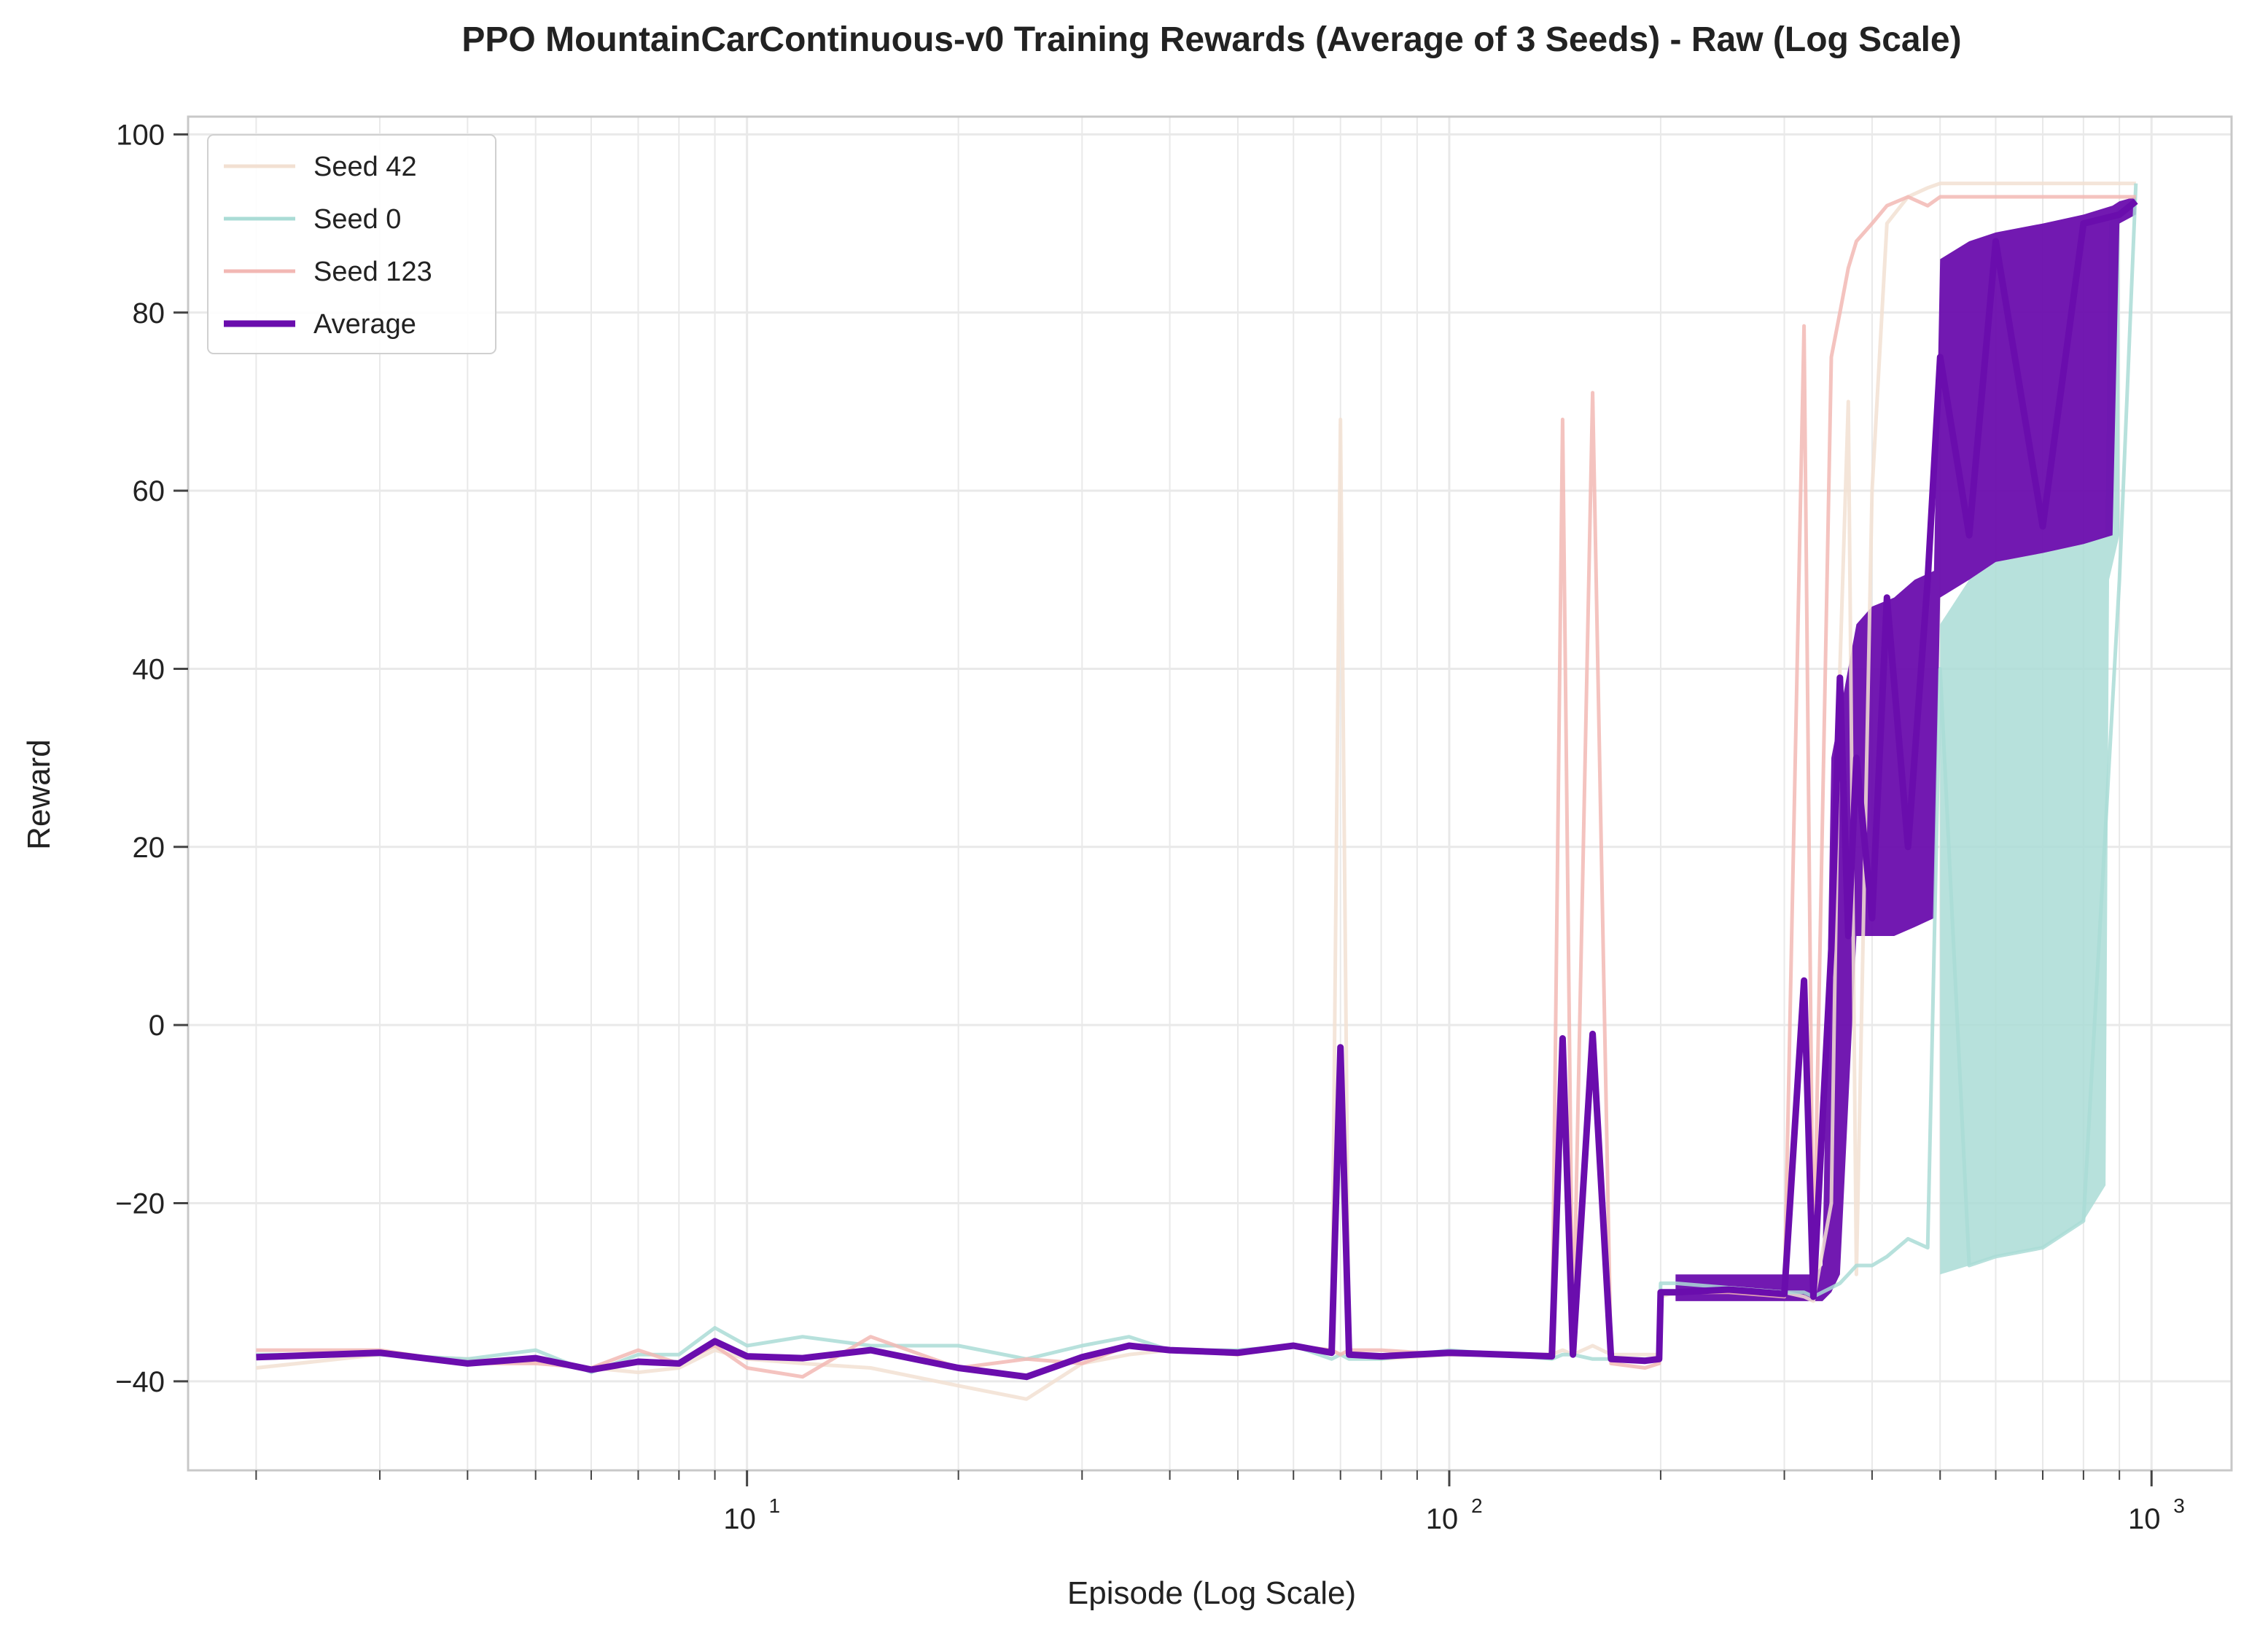 The width and height of the screenshot is (2268, 1638). I want to click on y-tick-label: 60, so click(149, 491).